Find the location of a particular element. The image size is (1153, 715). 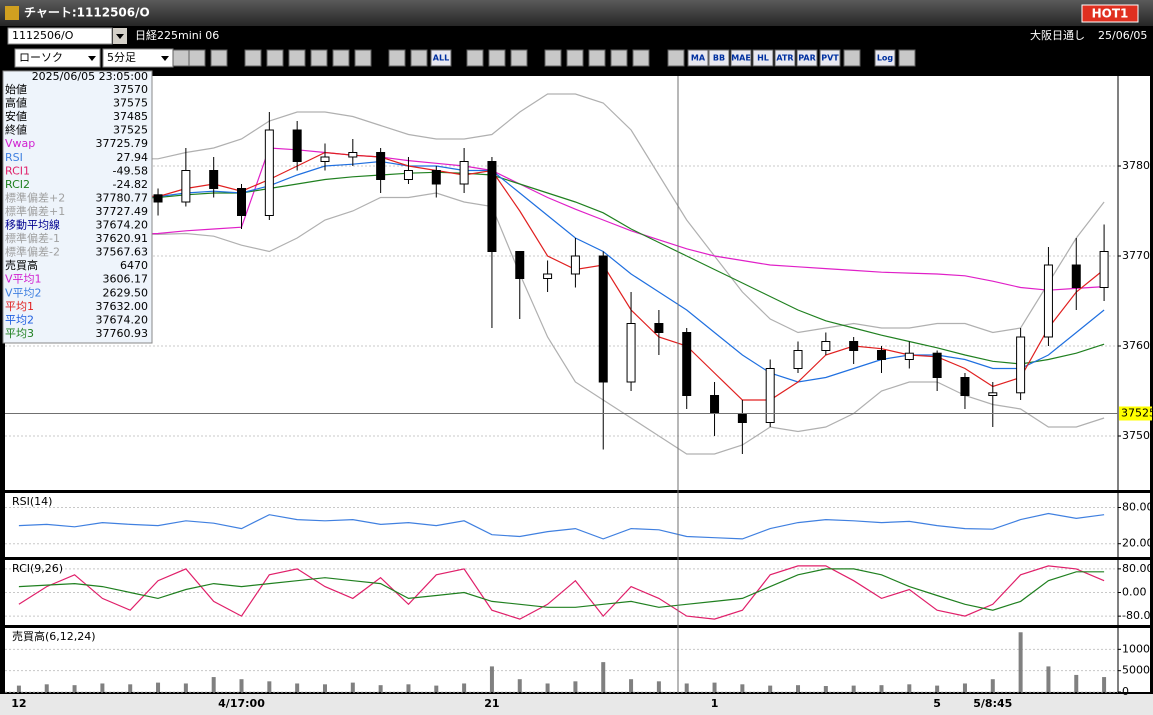

info-value: 37780.77 is located at coordinates (122, 197).